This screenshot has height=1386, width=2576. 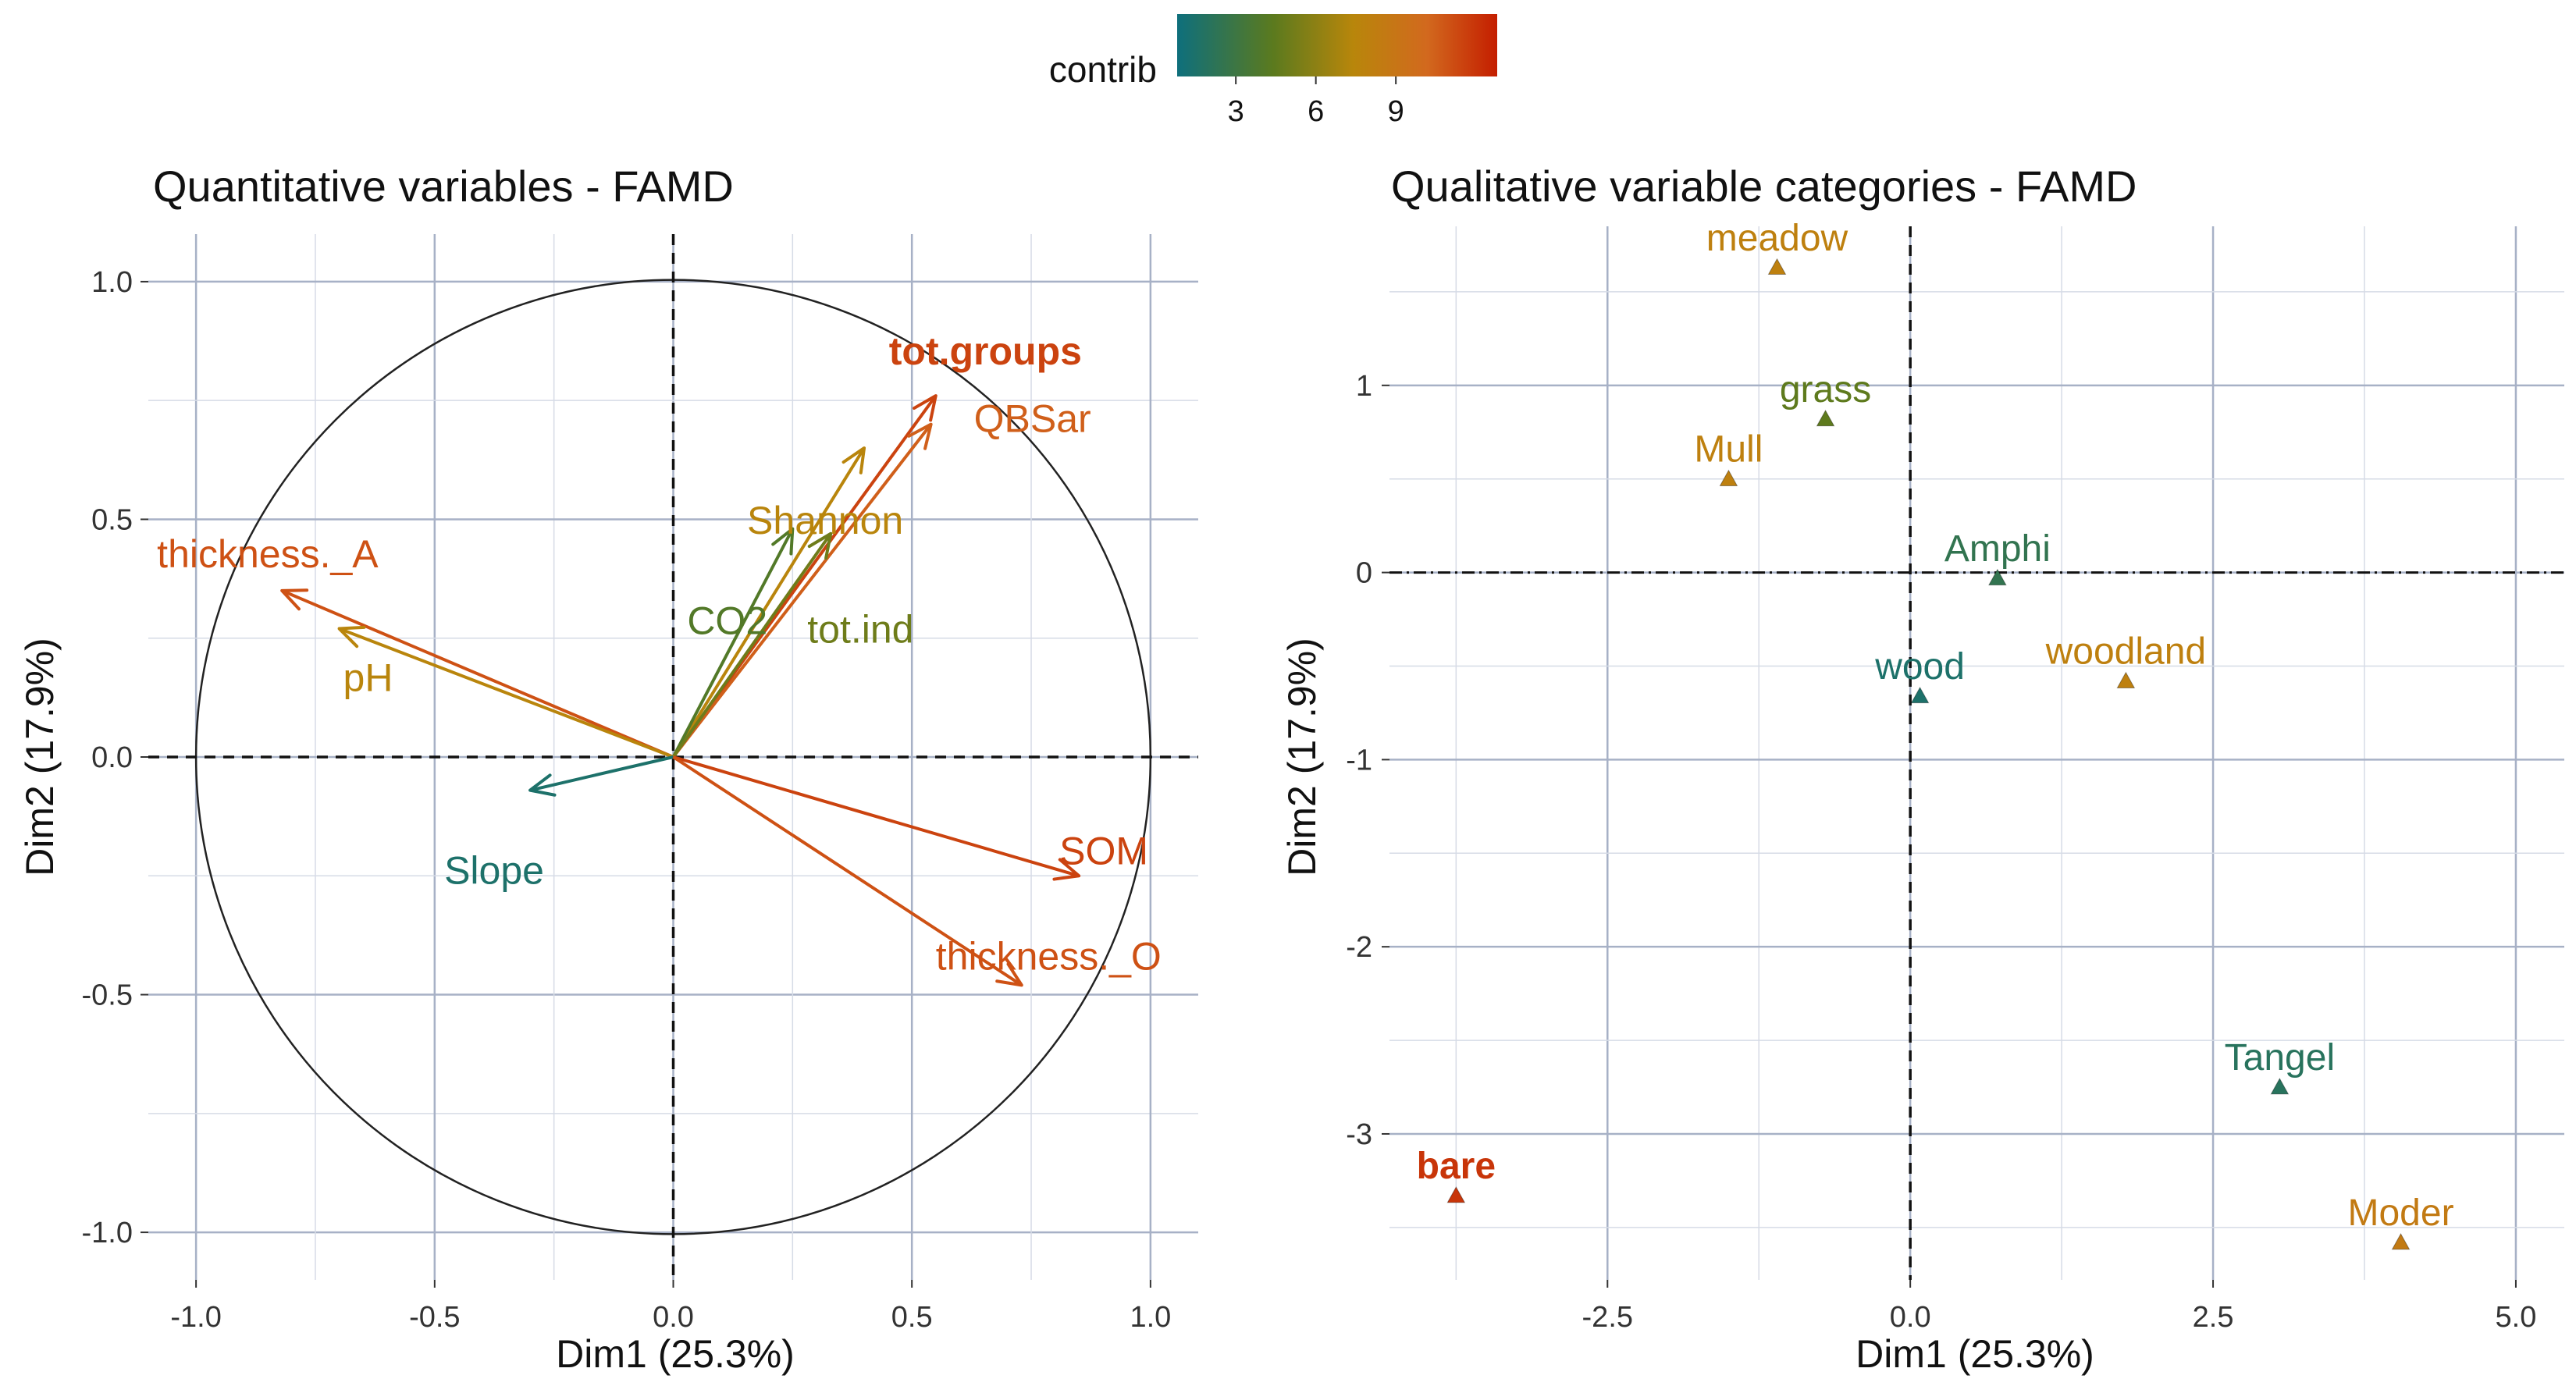 What do you see at coordinates (107, 1233) in the screenshot?
I see `y-tick-label: -1.0` at bounding box center [107, 1233].